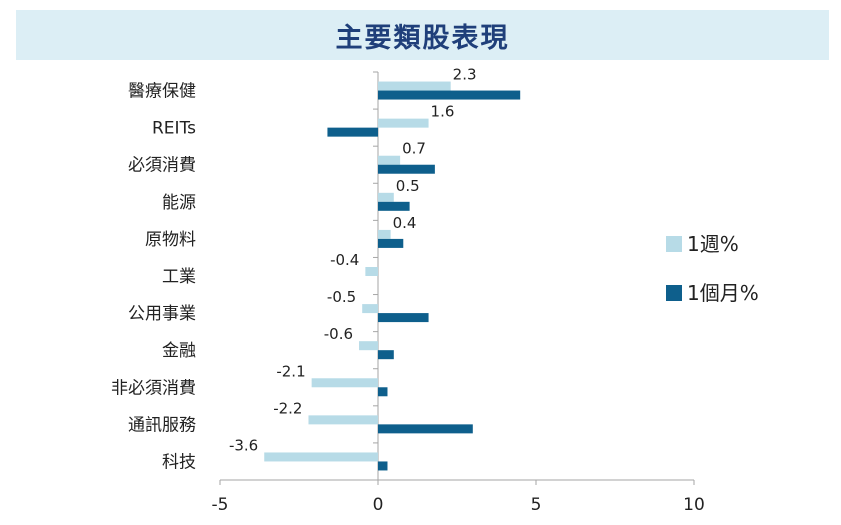 The image size is (841, 525). Describe the element at coordinates (536, 505) in the screenshot. I see `x-tick-label: 5` at that location.